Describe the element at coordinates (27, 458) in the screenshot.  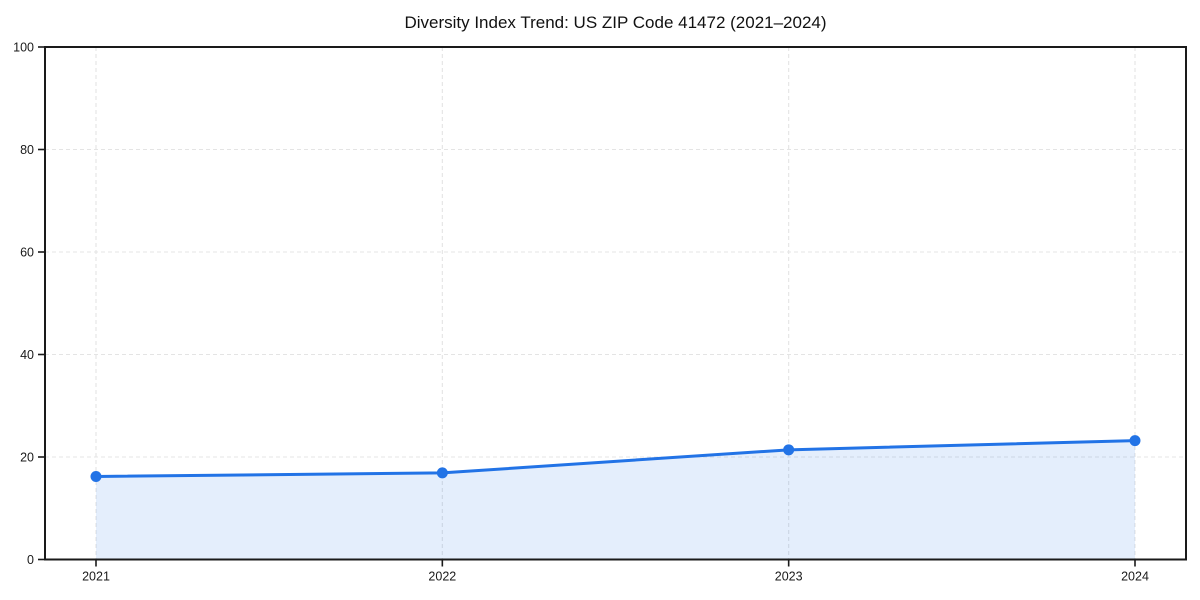
I see `y-tick-label: 20` at that location.